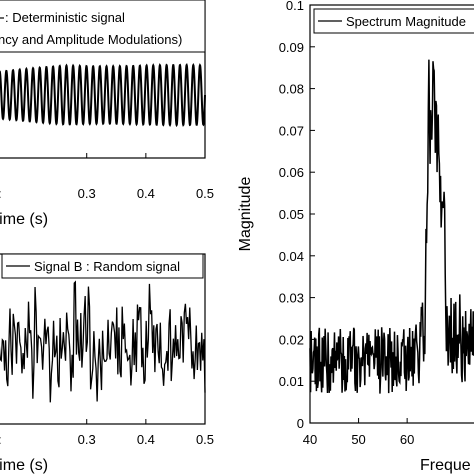 The width and height of the screenshot is (474, 474). Describe the element at coordinates (91, 39) in the screenshot. I see `legend-label-signal-a-line2: ncy and Amplitude Modulations)` at that location.